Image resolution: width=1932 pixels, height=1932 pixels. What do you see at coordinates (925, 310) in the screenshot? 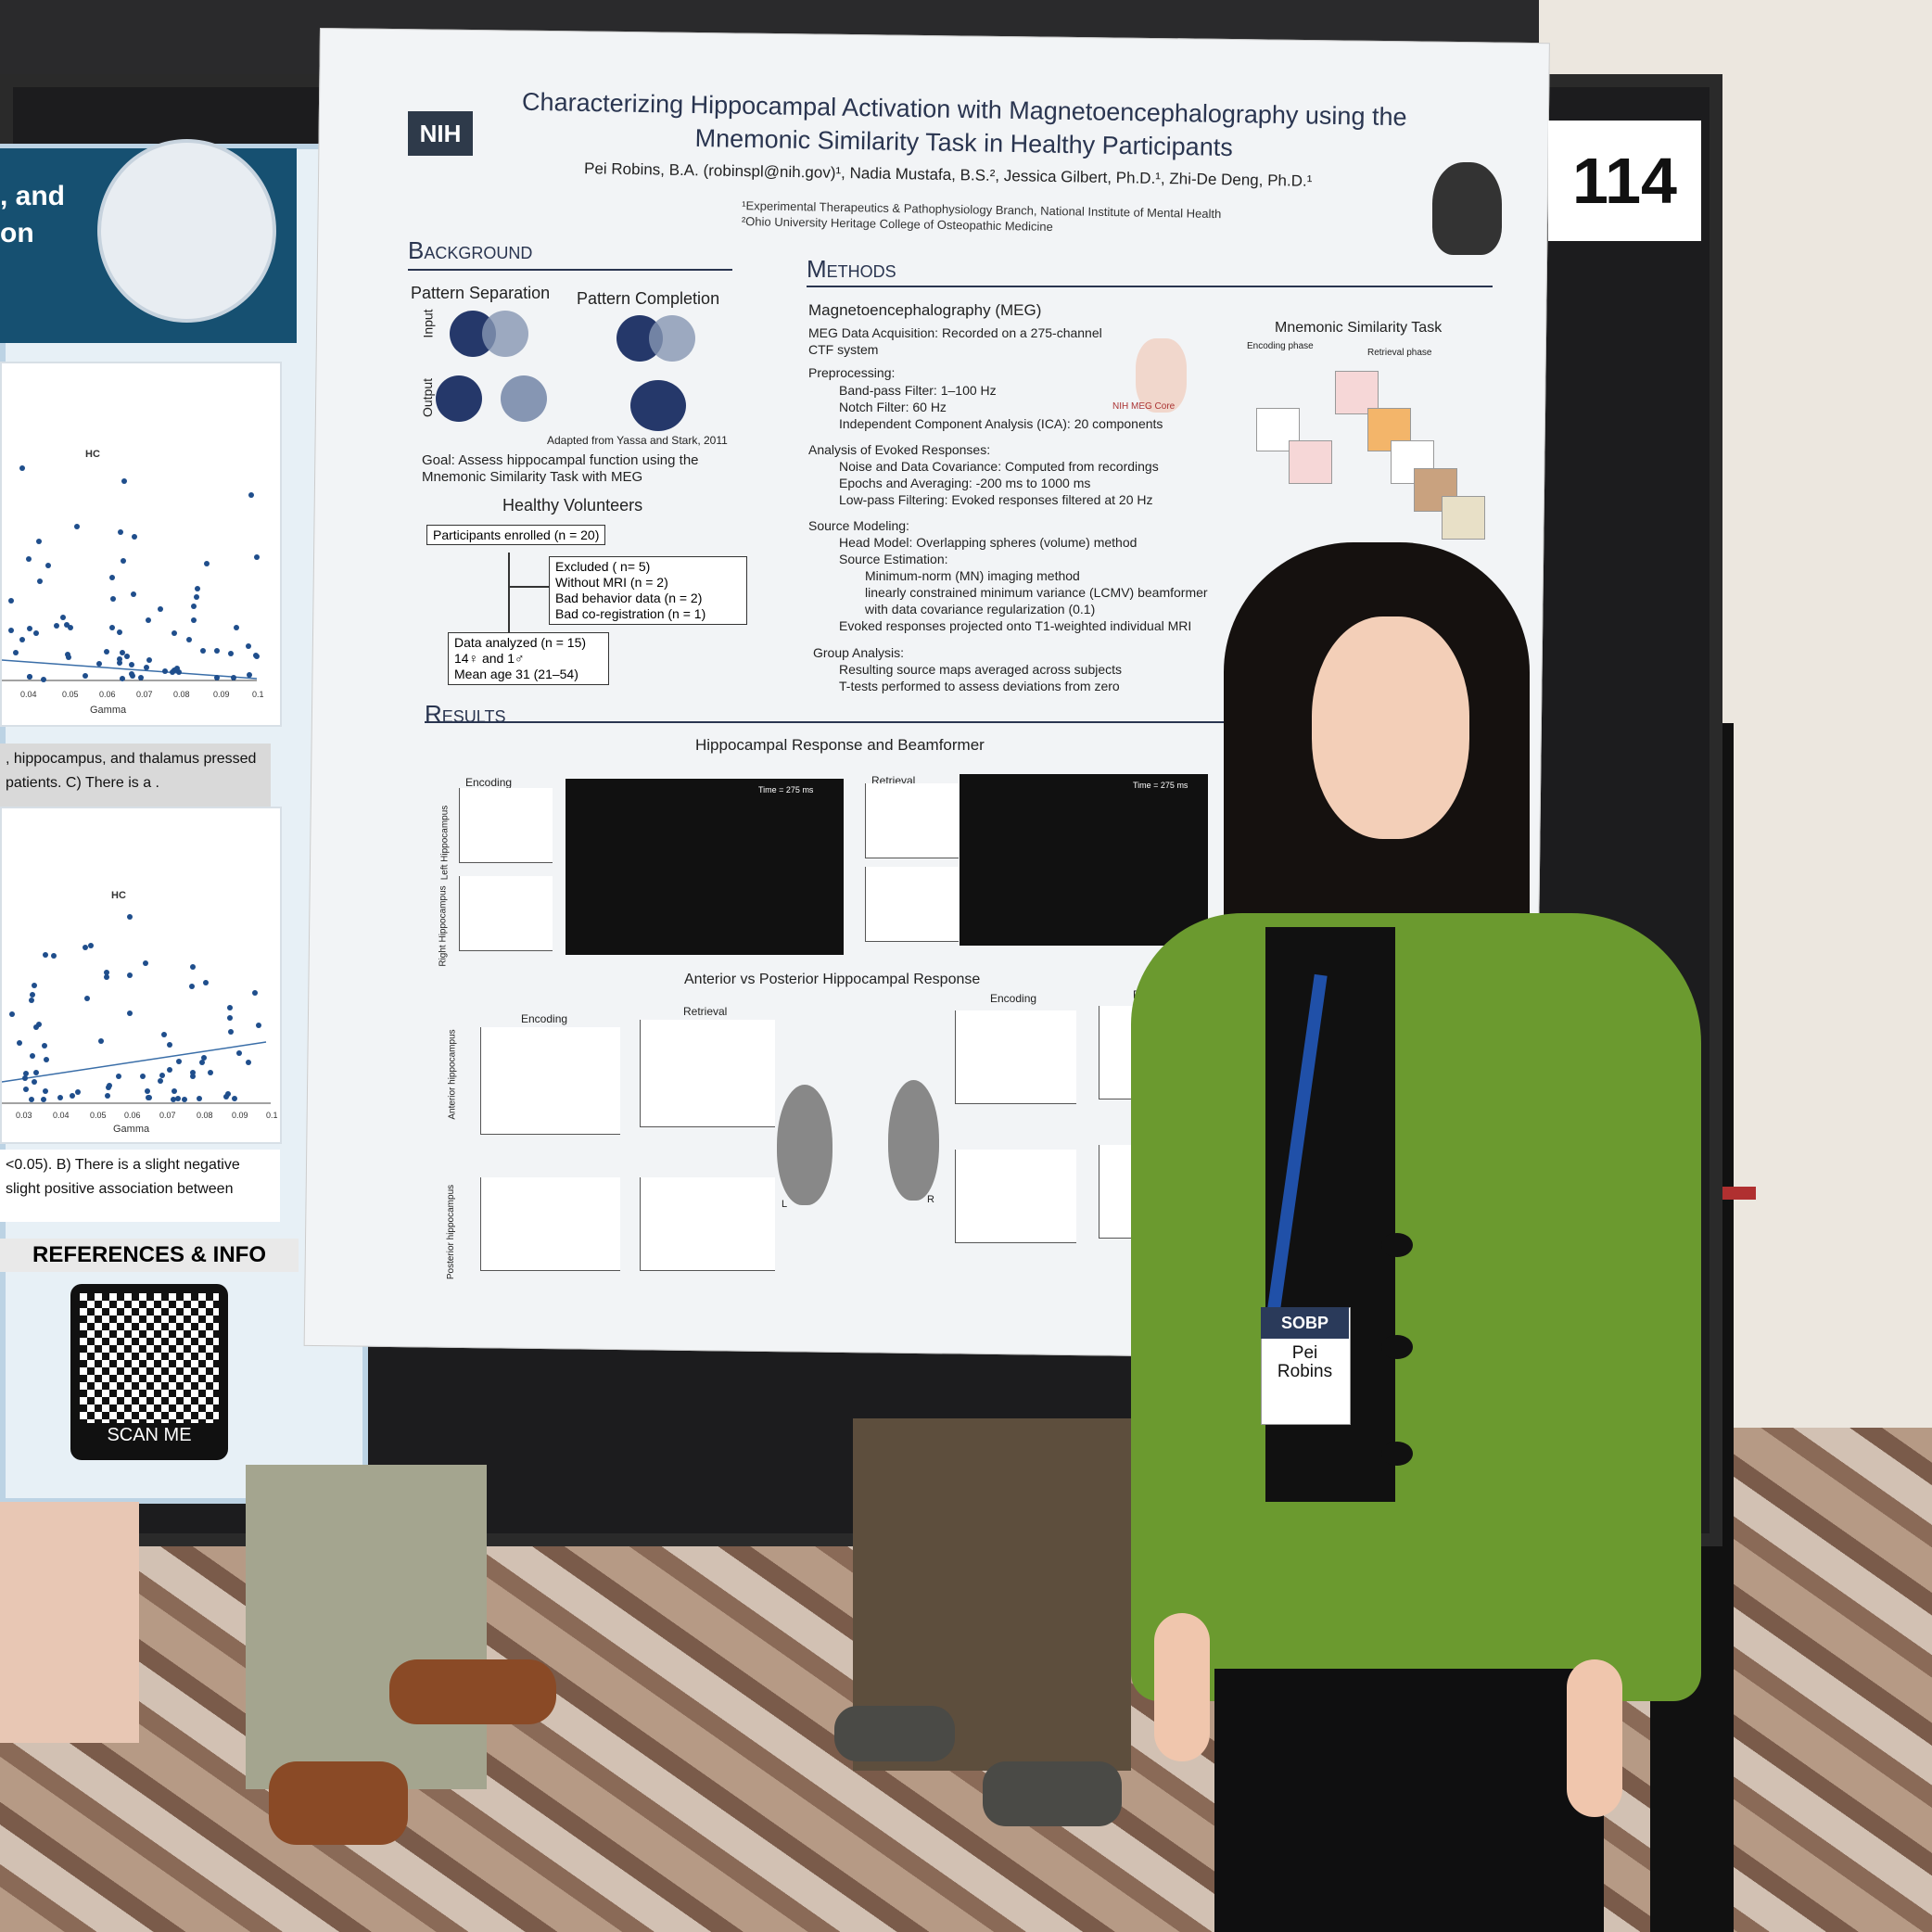
I see `meg-heading: Magnetoencephalography (MEG)` at bounding box center [925, 310].